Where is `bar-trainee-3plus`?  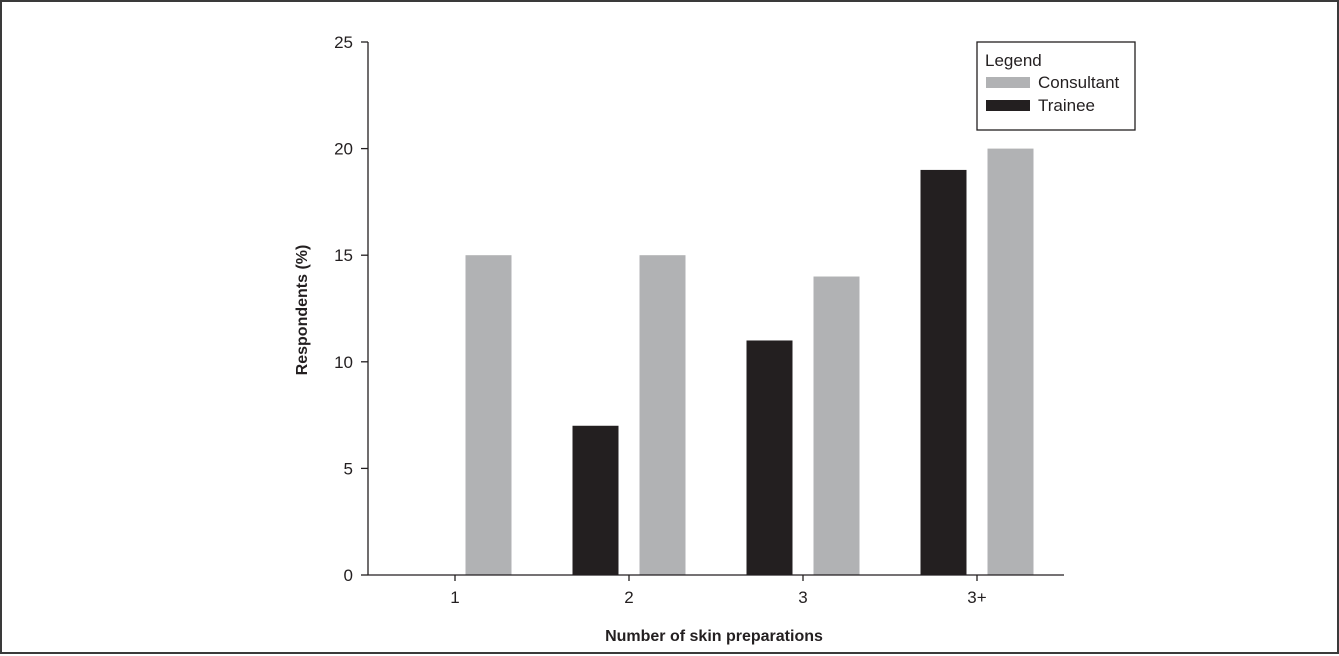 bar-trainee-3plus is located at coordinates (943, 372).